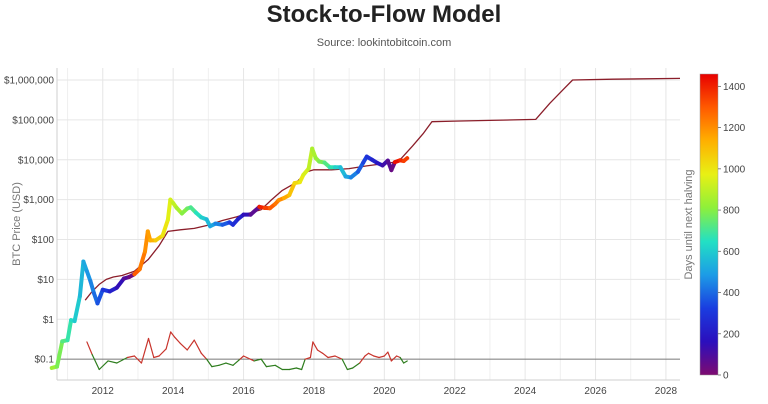 The width and height of the screenshot is (768, 404). What do you see at coordinates (731, 211) in the screenshot?
I see `colorbar-tick-label: 800` at bounding box center [731, 211].